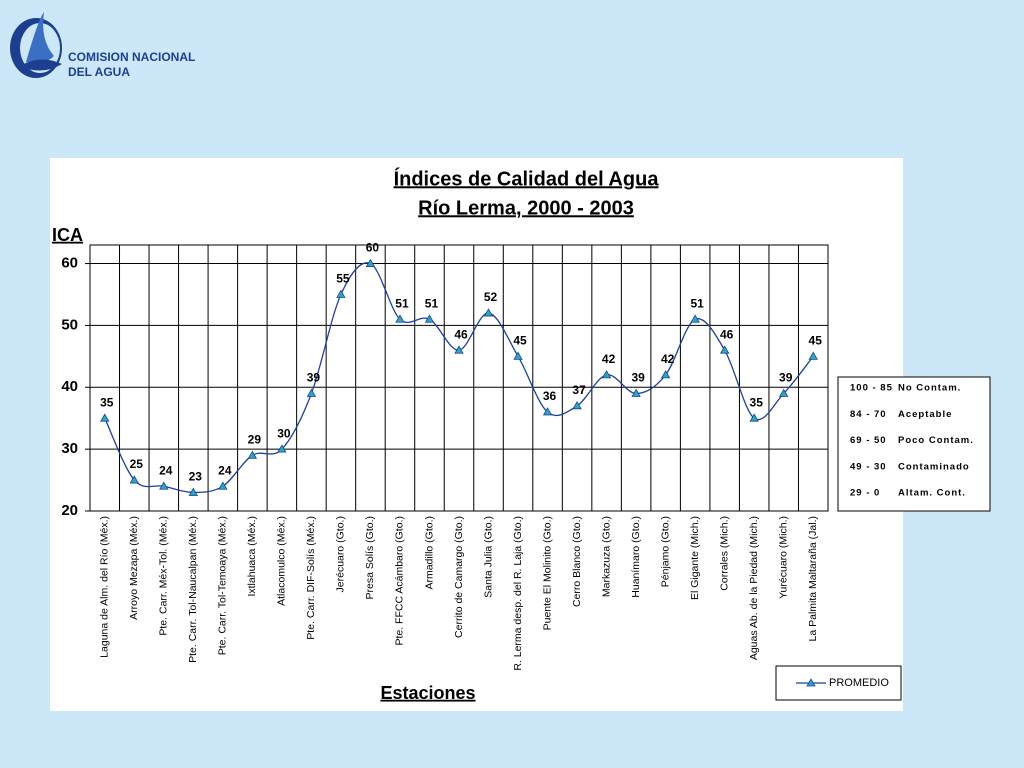 This screenshot has width=1024, height=768. Describe the element at coordinates (252, 556) in the screenshot. I see `x-tick-label: Ixtlahuaca (Méx.)` at that location.